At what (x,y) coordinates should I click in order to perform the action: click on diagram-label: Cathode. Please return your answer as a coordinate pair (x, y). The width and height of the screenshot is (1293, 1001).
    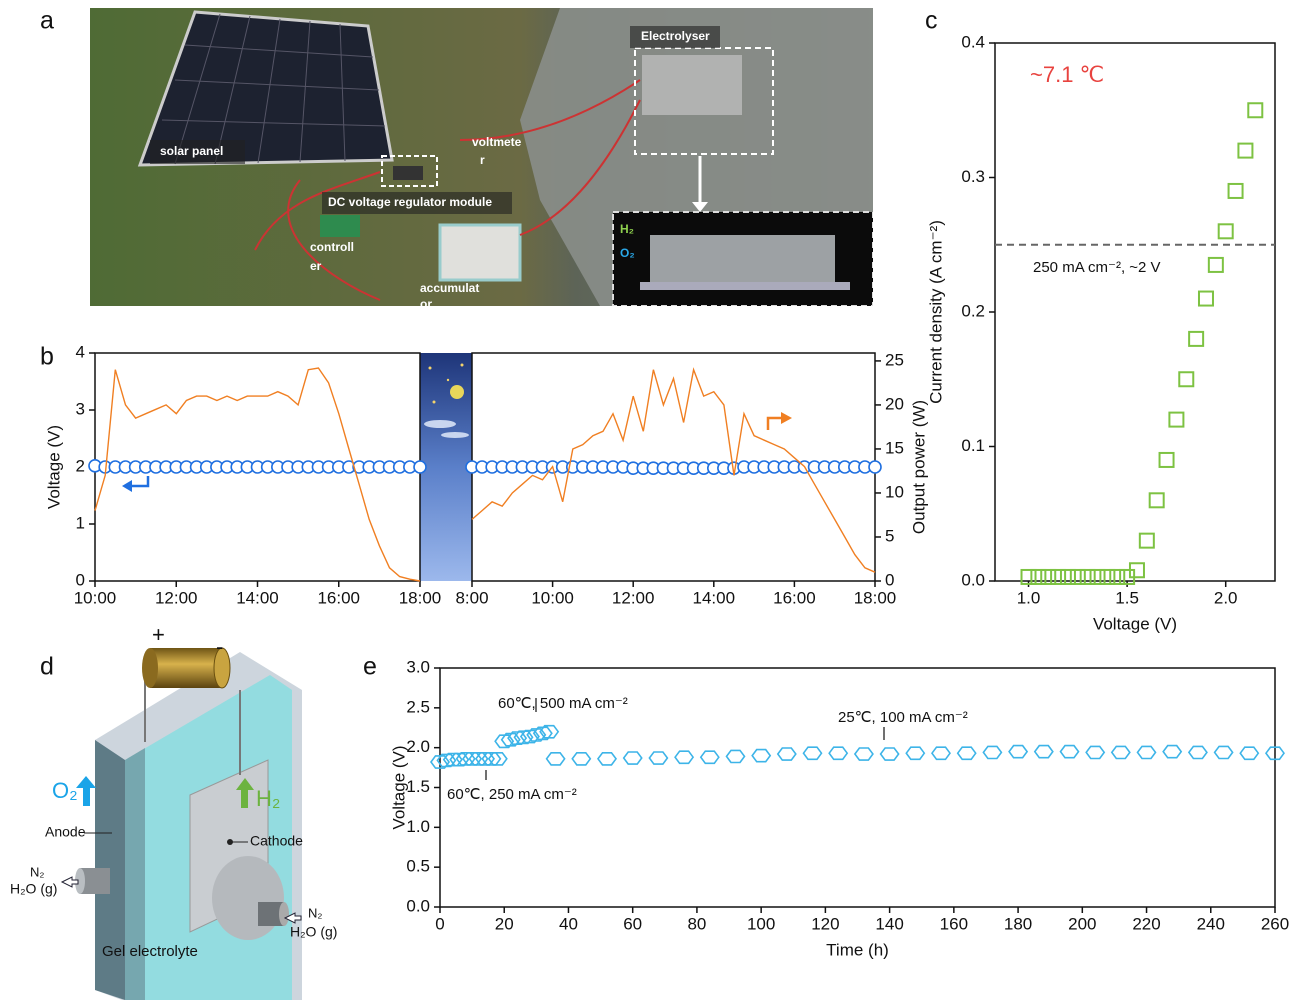
    Looking at the image, I should click on (276, 841).